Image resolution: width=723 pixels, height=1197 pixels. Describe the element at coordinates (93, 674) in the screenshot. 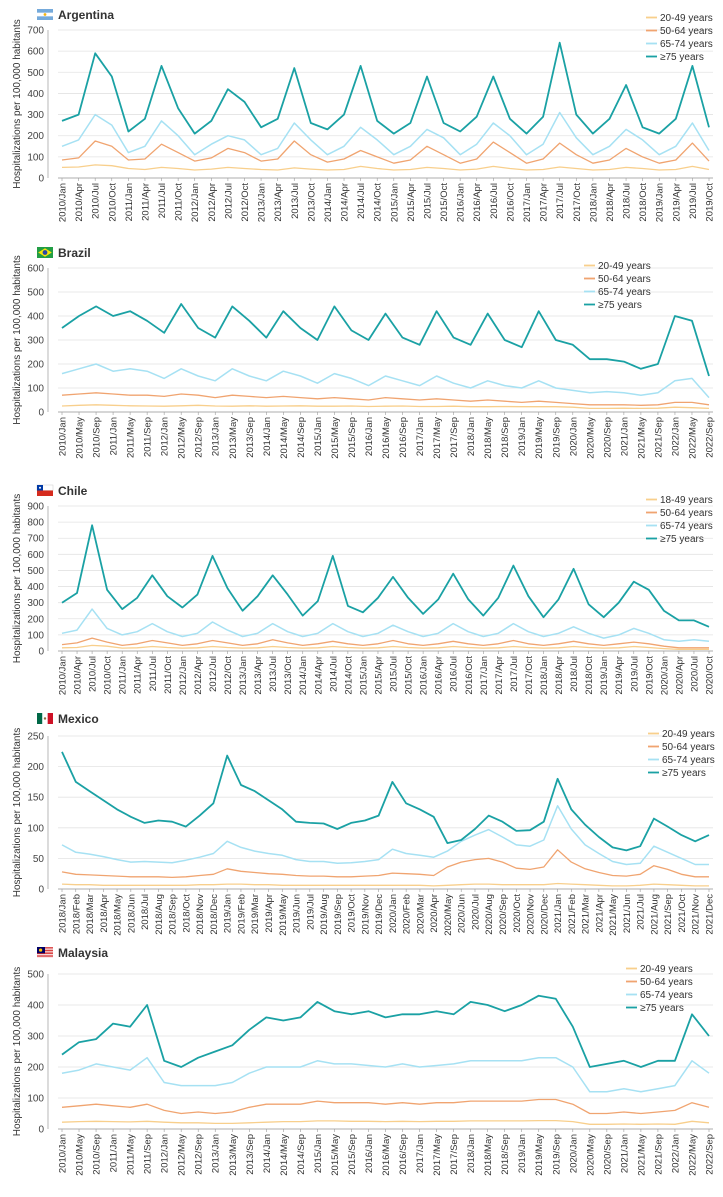

I see `x-tick-label: 2010/Jul` at that location.